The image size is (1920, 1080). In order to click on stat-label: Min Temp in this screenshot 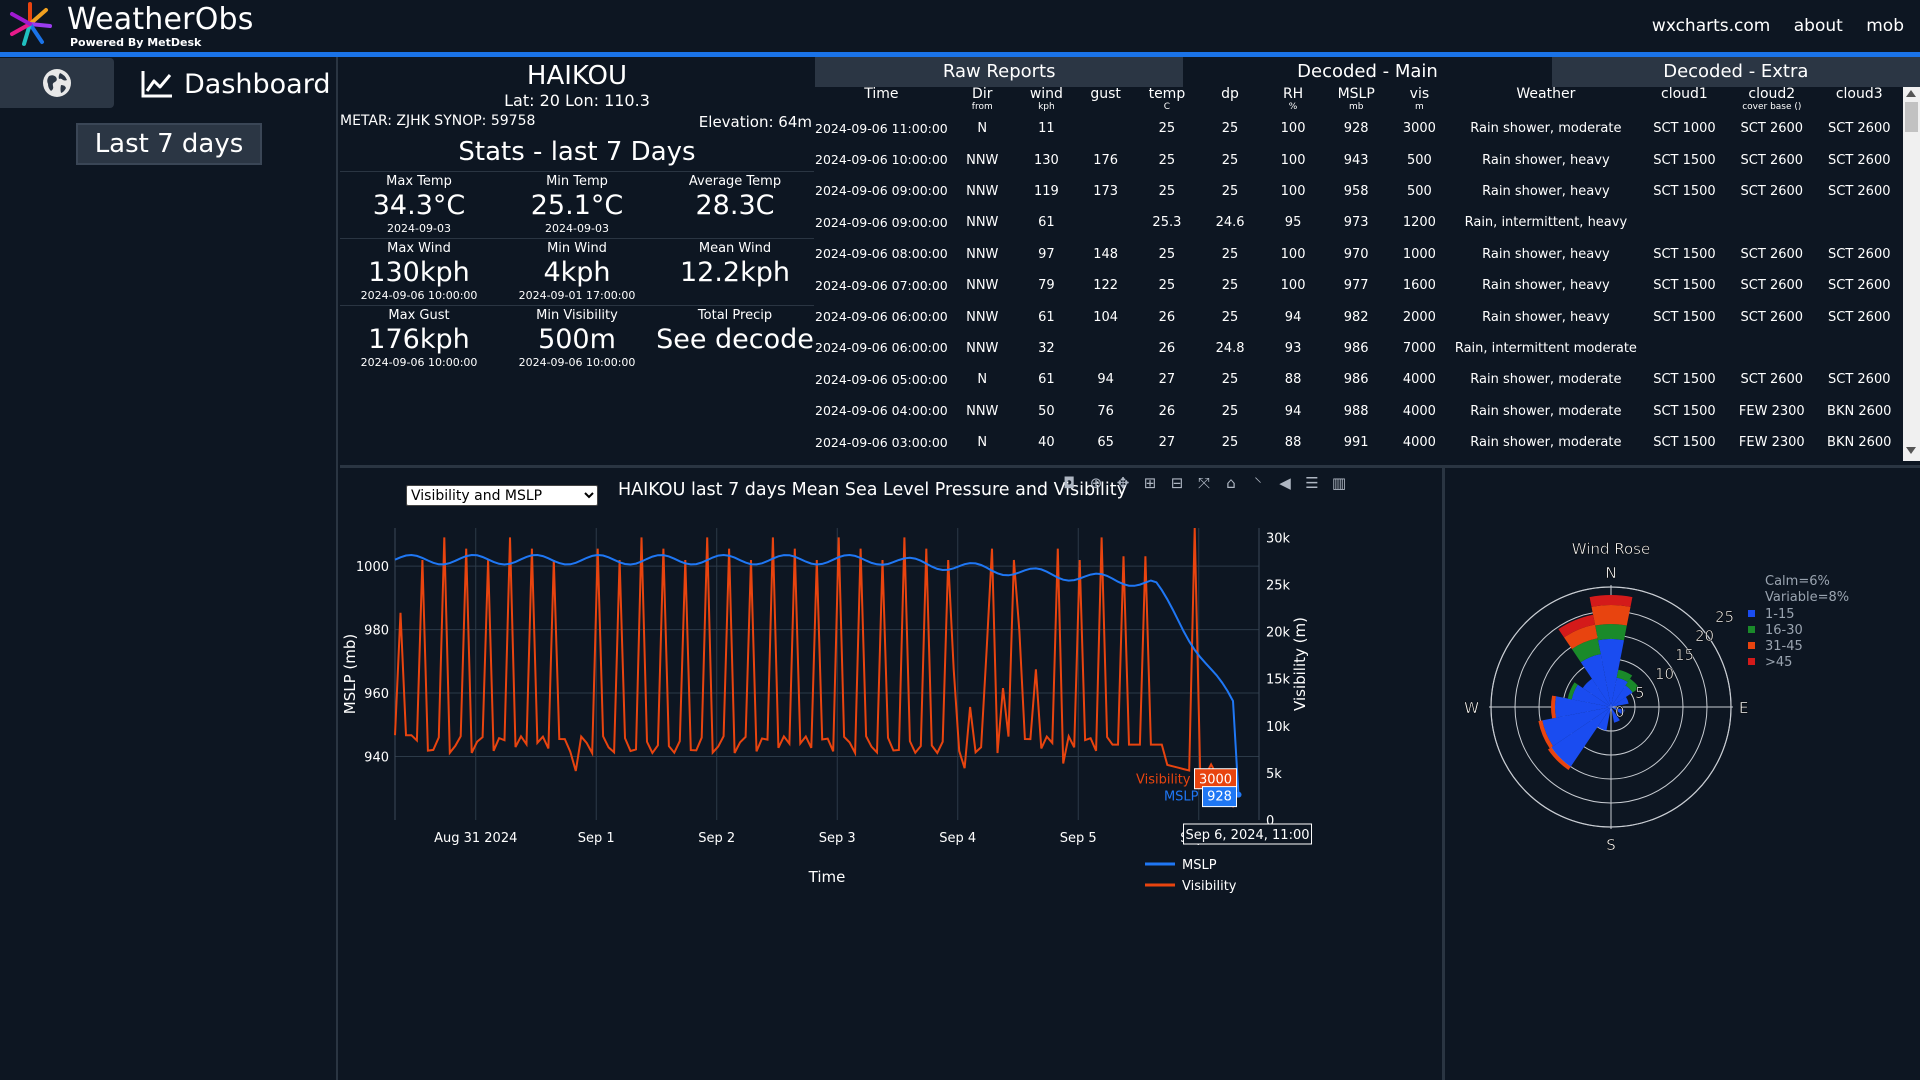, I will do `click(577, 181)`.